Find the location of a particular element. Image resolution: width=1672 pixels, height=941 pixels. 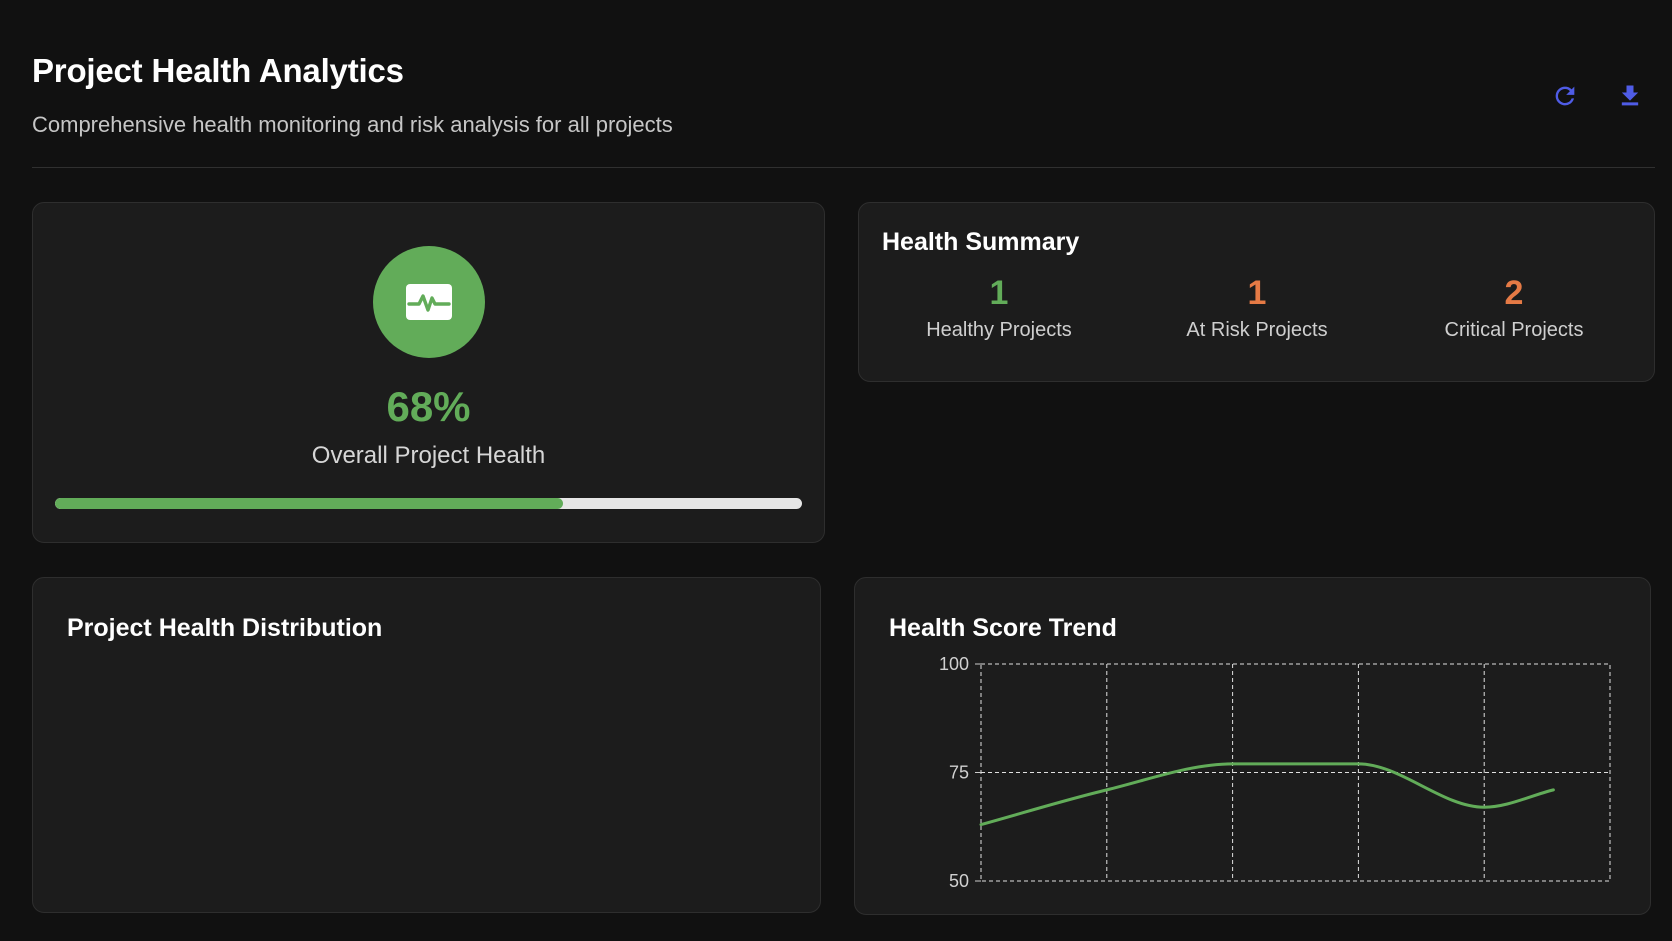

chart-y-tick-label: 50 is located at coordinates (959, 881).